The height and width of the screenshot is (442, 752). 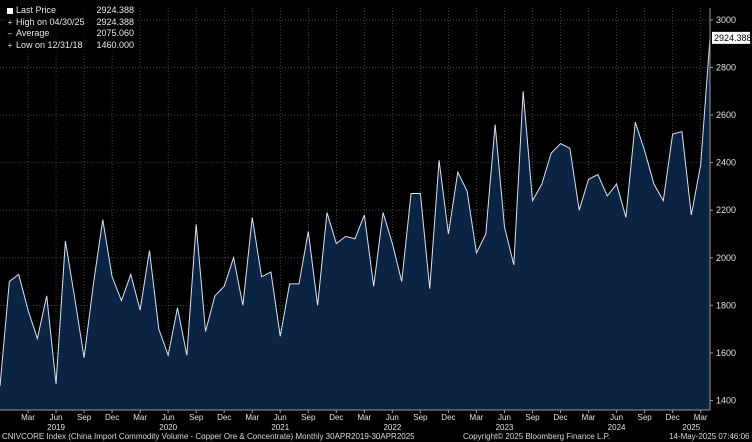 I want to click on legend-label: Last Price, so click(x=36, y=10).